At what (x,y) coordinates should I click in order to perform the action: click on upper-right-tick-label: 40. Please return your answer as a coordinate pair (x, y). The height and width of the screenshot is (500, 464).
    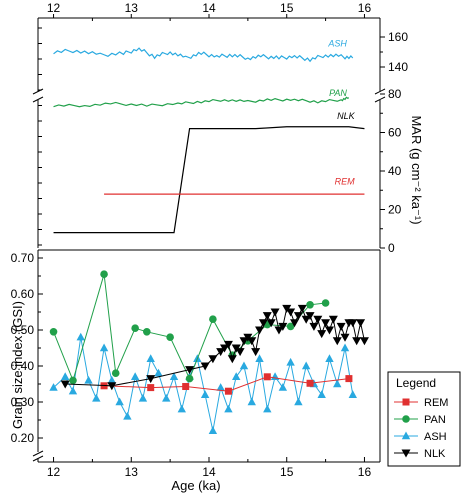
    Looking at the image, I should click on (395, 171).